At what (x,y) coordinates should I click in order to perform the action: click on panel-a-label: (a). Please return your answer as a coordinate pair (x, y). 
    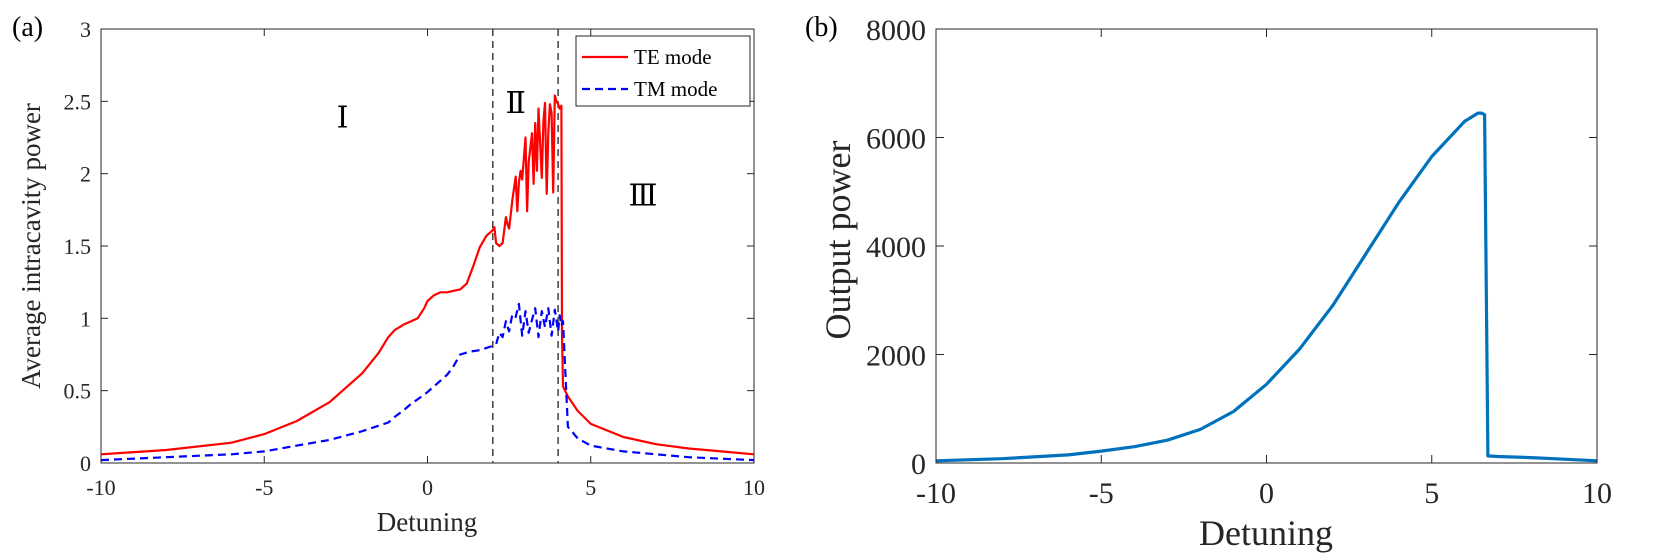
    Looking at the image, I should click on (27, 27).